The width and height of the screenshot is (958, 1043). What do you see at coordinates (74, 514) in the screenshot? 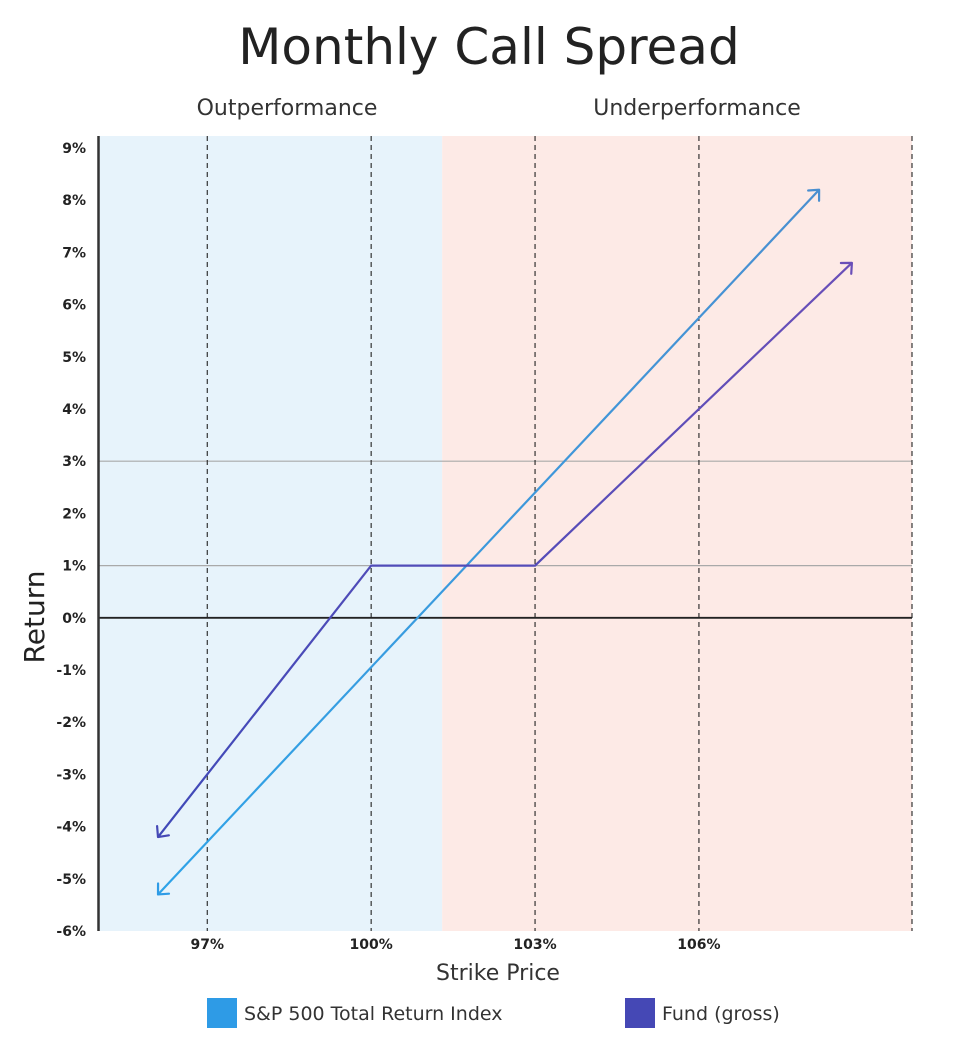
I see `y-tick-label: 2%` at bounding box center [74, 514].